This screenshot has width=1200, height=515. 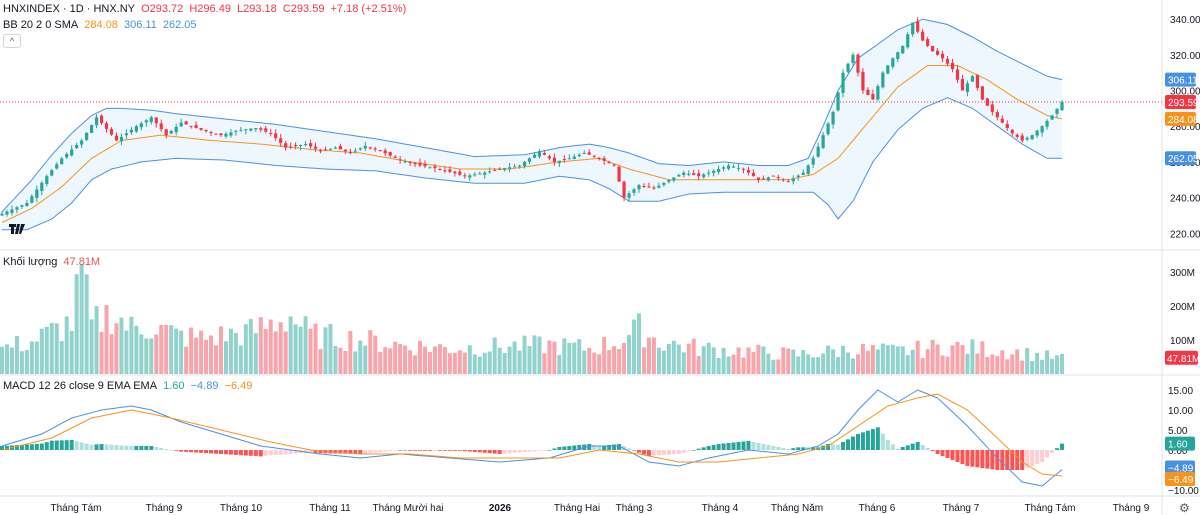 What do you see at coordinates (101, 25) in the screenshot?
I see `bb-legend: BB 20 2 0 SMA 284.08 306.11 262.05` at bounding box center [101, 25].